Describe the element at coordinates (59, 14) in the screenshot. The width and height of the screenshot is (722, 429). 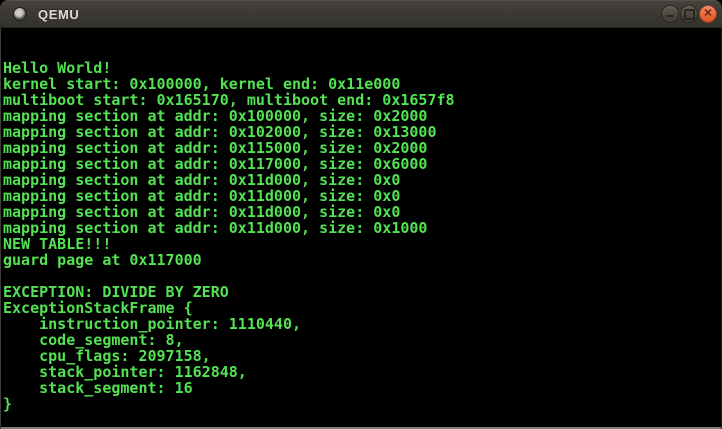
I see `window-title: QEMU` at that location.